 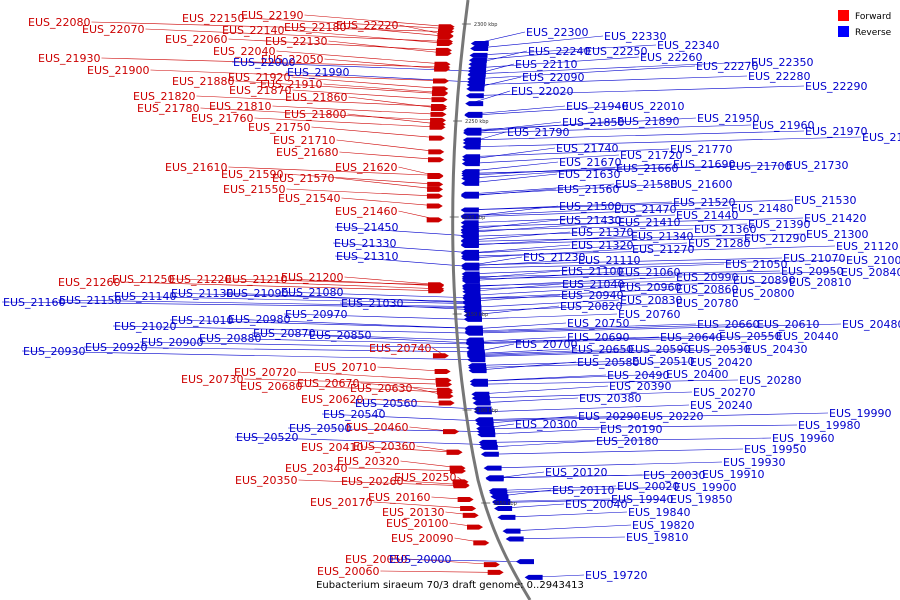 I want to click on gene-label: EUS_19990, so click(x=860, y=413).